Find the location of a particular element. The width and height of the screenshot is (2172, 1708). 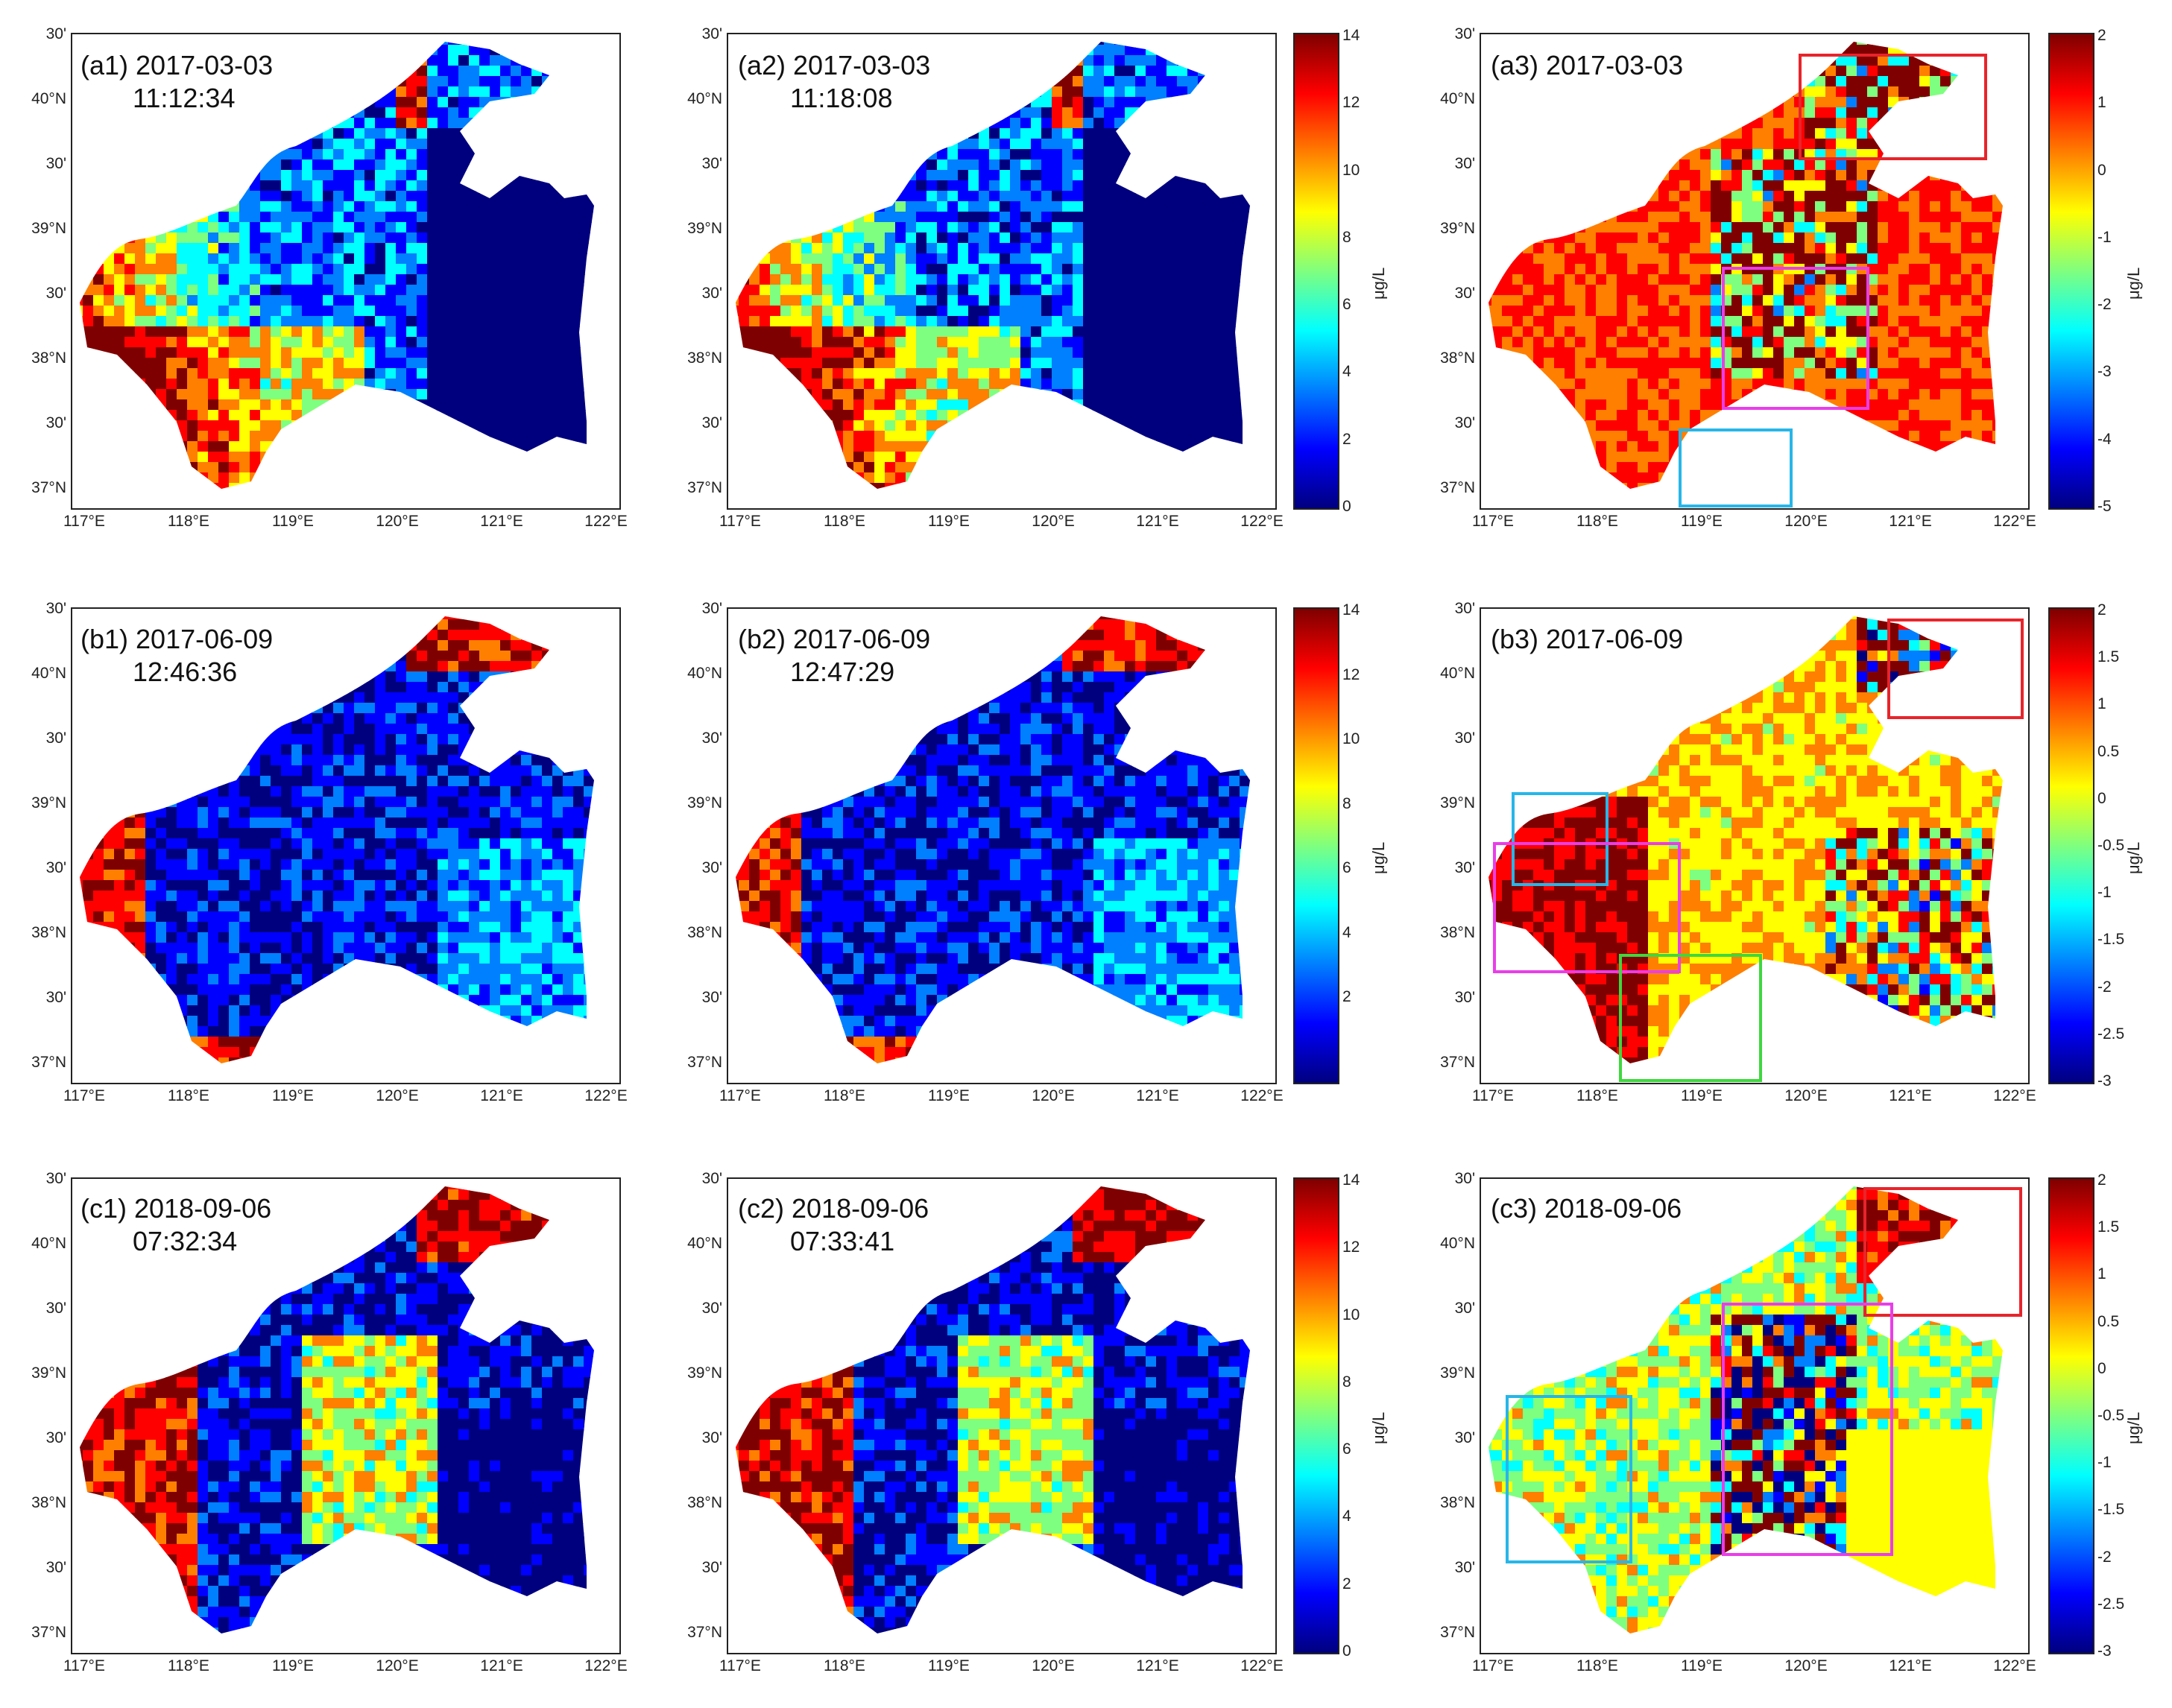

box-magenta-c3 is located at coordinates (1808, 1429).